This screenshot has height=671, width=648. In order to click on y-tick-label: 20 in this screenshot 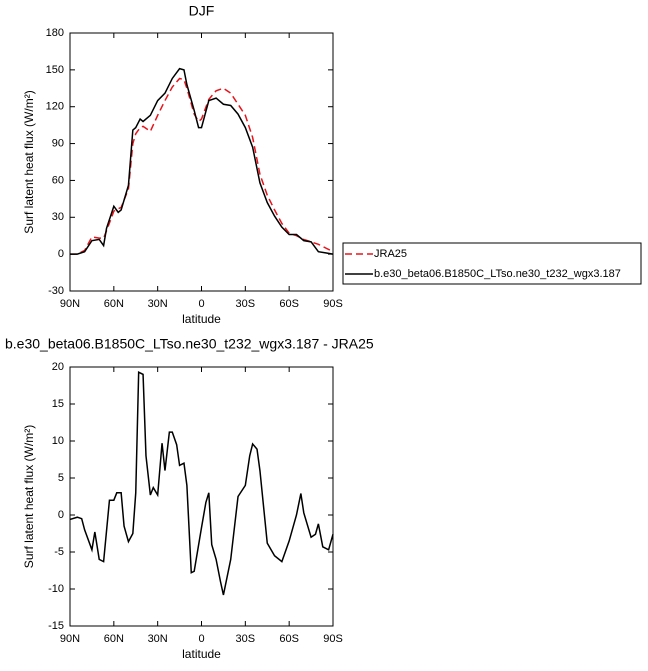, I will do `click(58, 367)`.